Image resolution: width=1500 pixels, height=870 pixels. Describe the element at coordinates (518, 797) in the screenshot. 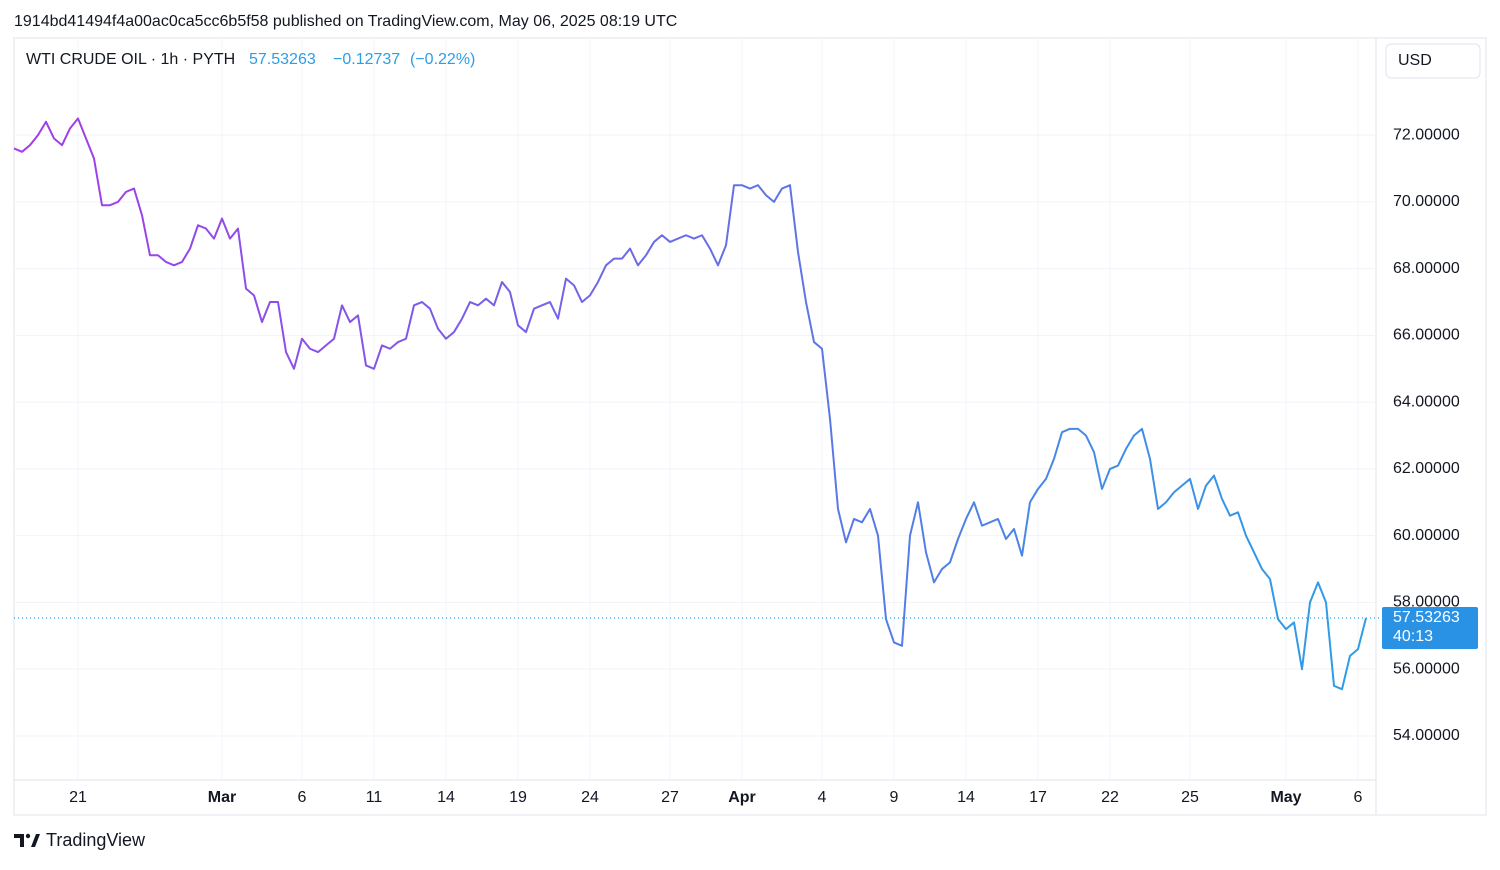

I see `x-tick-label: 19` at that location.